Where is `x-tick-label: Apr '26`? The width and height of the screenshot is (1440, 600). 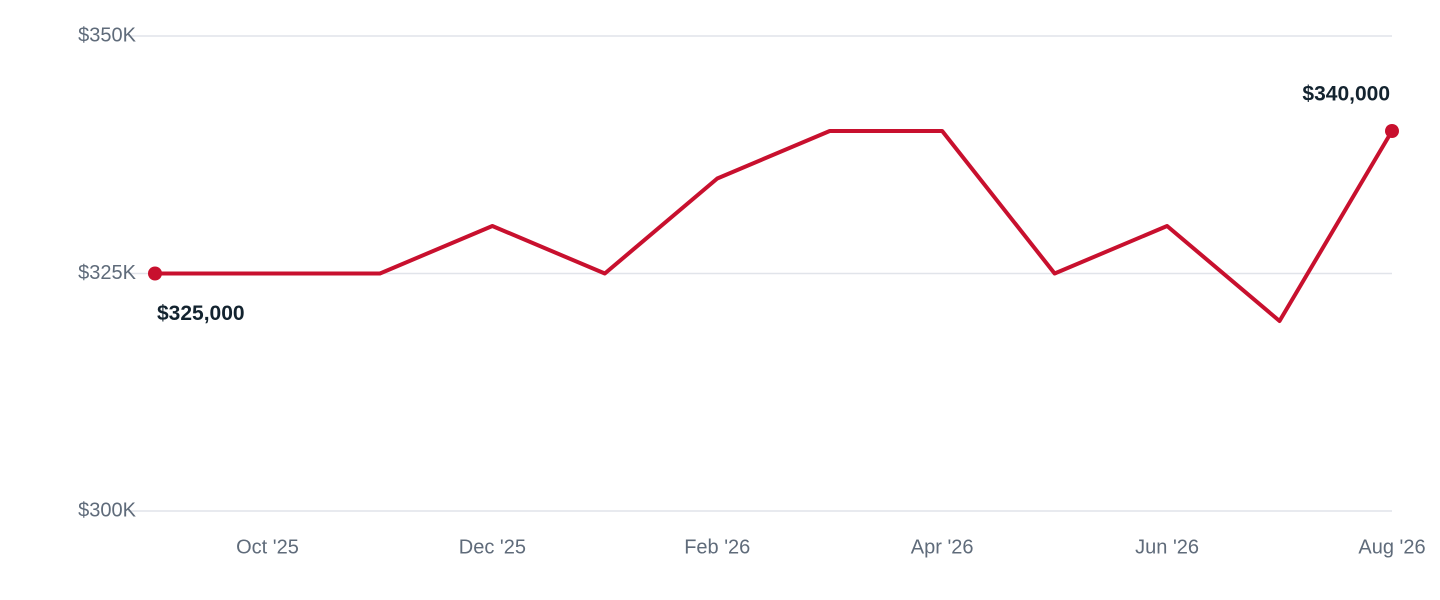 x-tick-label: Apr '26 is located at coordinates (942, 547).